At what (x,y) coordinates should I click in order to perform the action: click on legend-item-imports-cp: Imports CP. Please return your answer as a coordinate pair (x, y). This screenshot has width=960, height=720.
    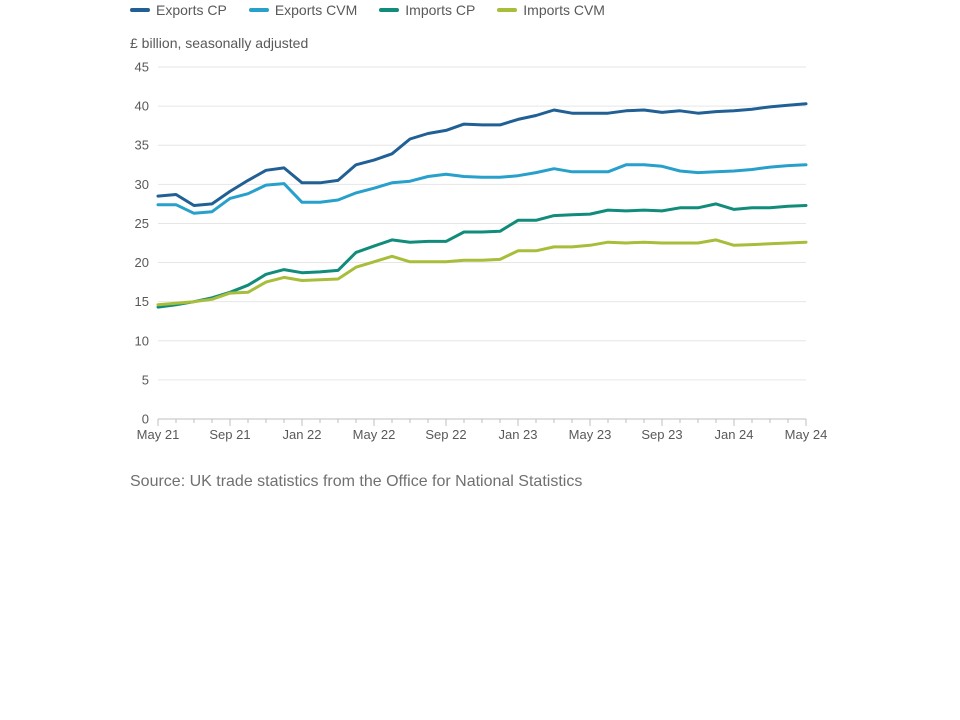
    Looking at the image, I should click on (427, 10).